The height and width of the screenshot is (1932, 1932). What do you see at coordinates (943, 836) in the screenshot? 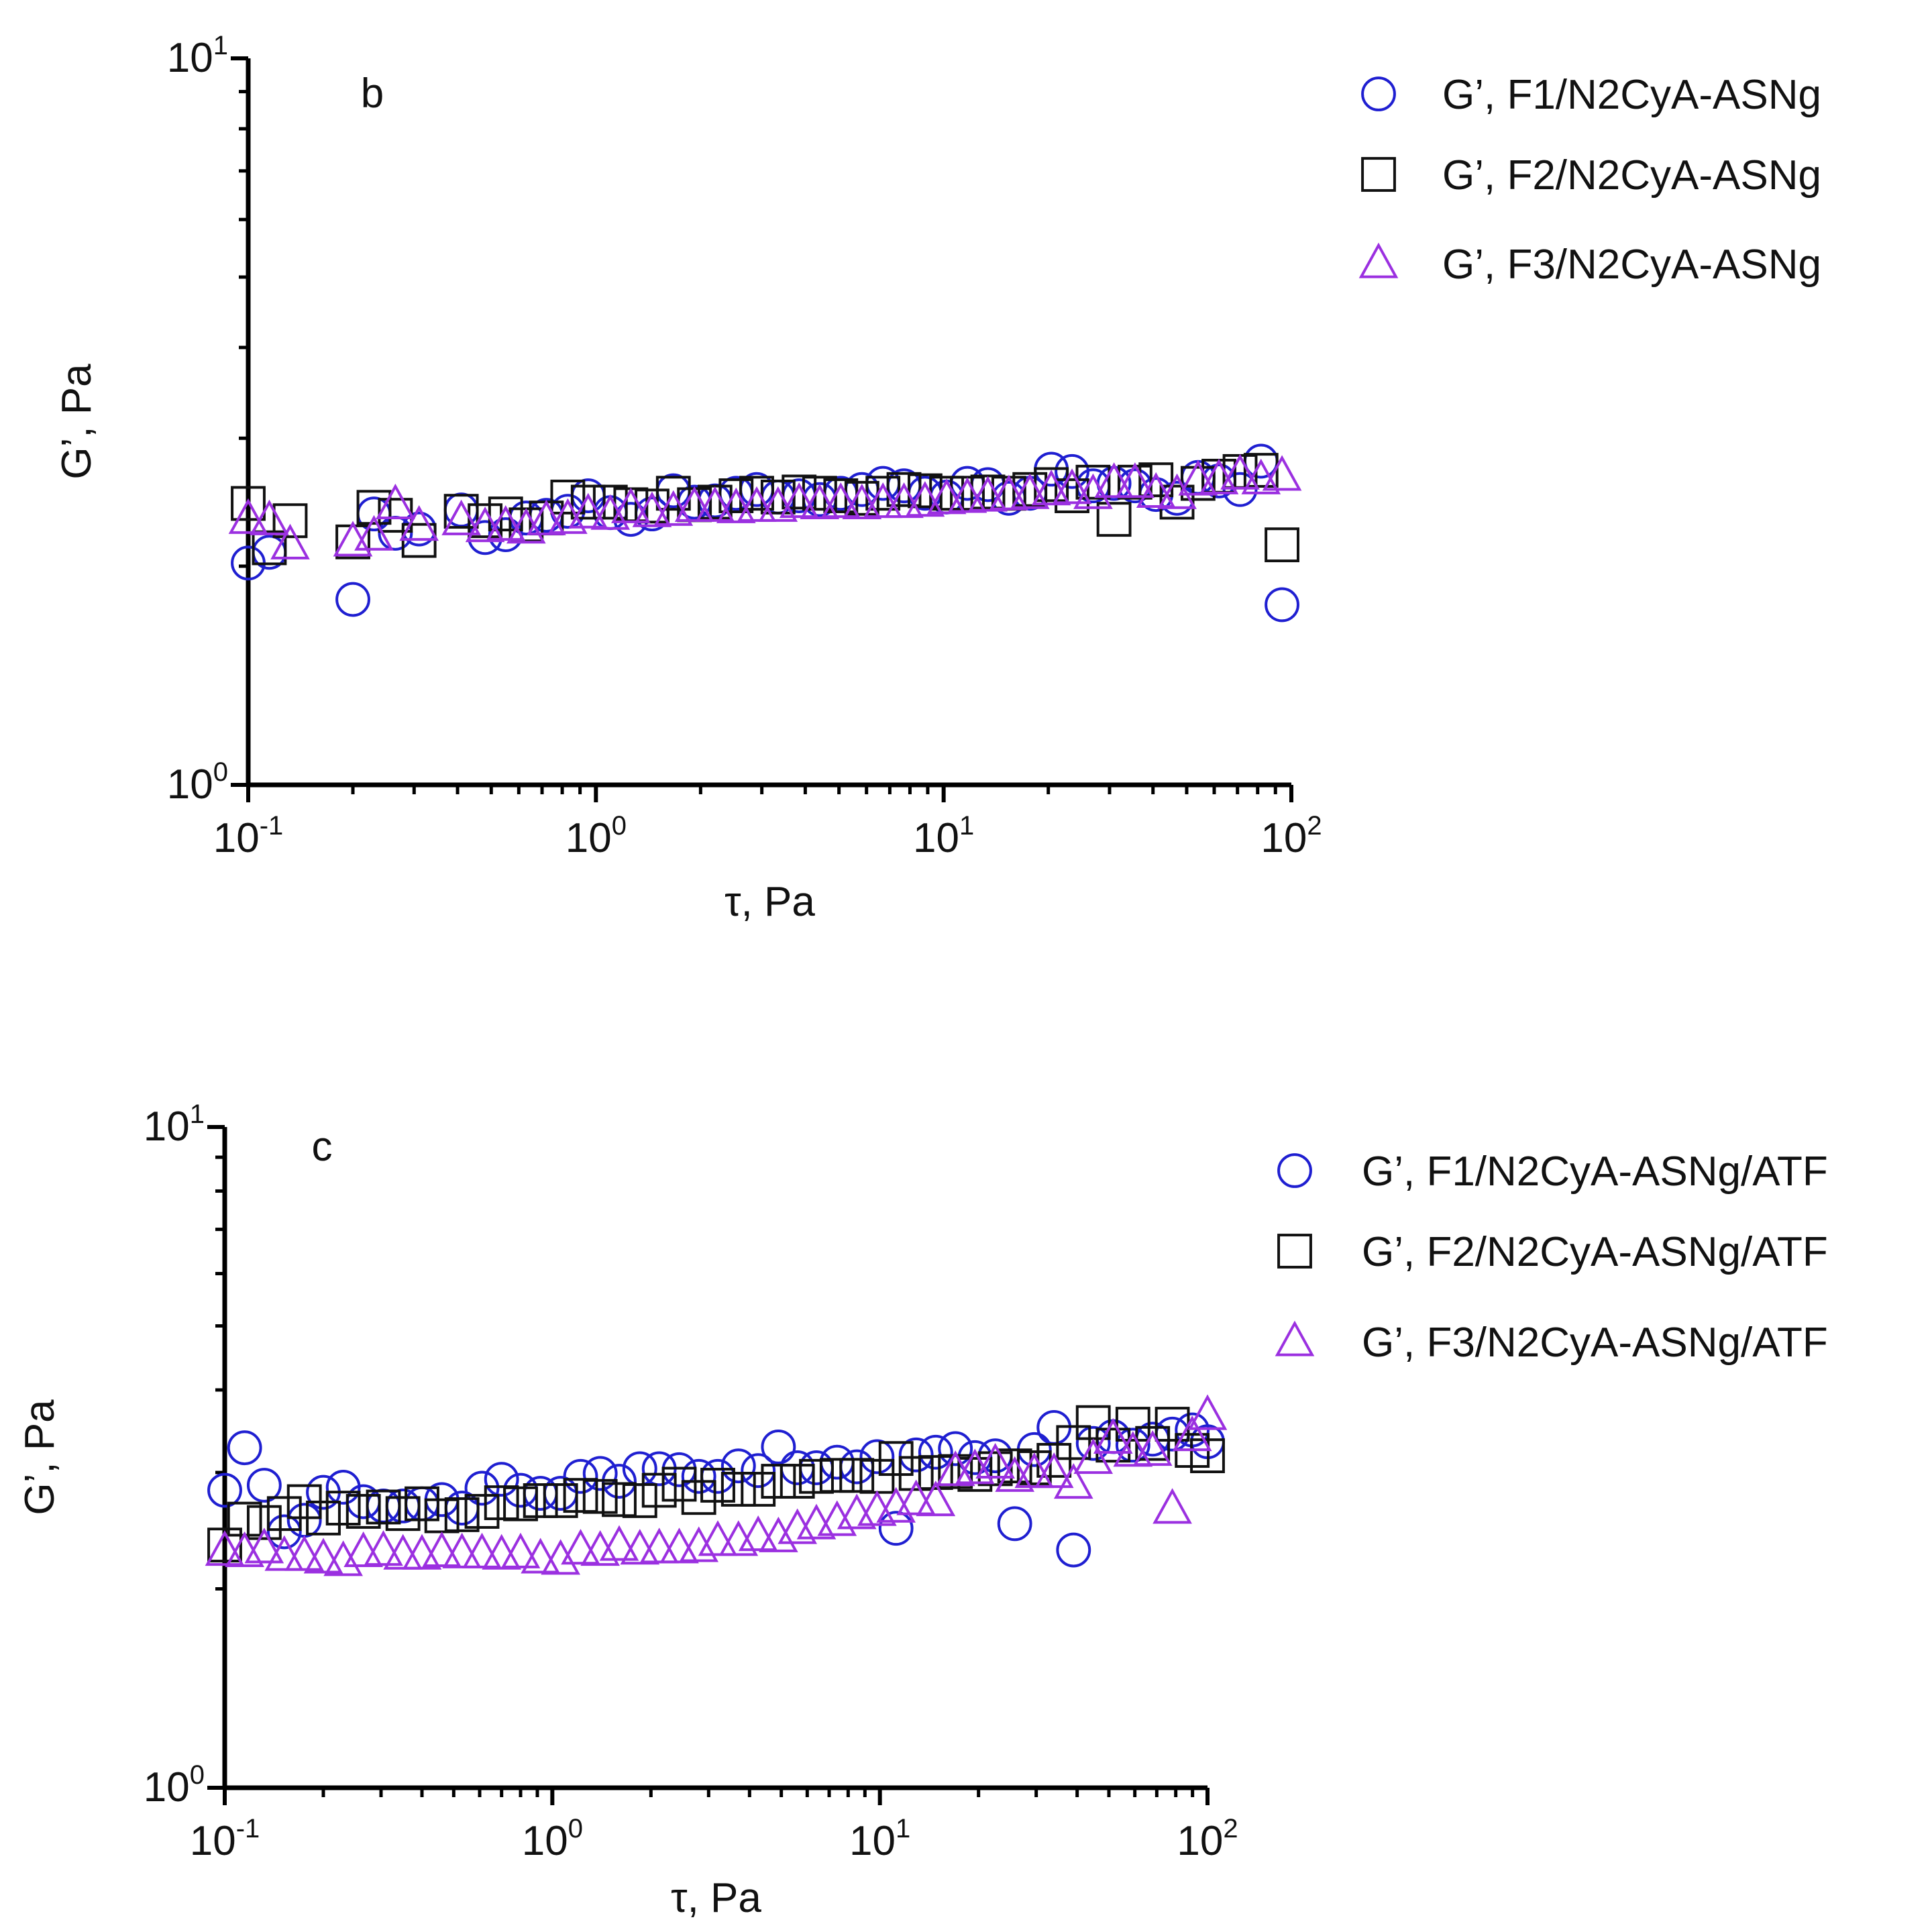
I see `x-tick-label: 10¹` at bounding box center [943, 836].